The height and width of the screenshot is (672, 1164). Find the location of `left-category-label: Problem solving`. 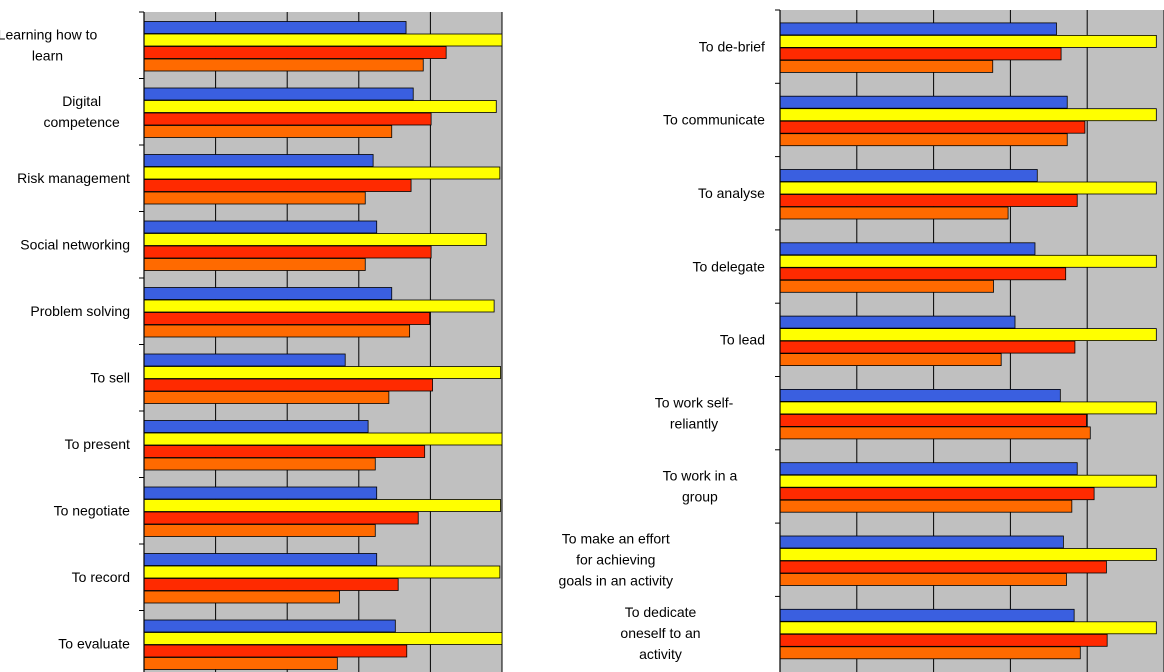

left-category-label: Problem solving is located at coordinates (80, 311).